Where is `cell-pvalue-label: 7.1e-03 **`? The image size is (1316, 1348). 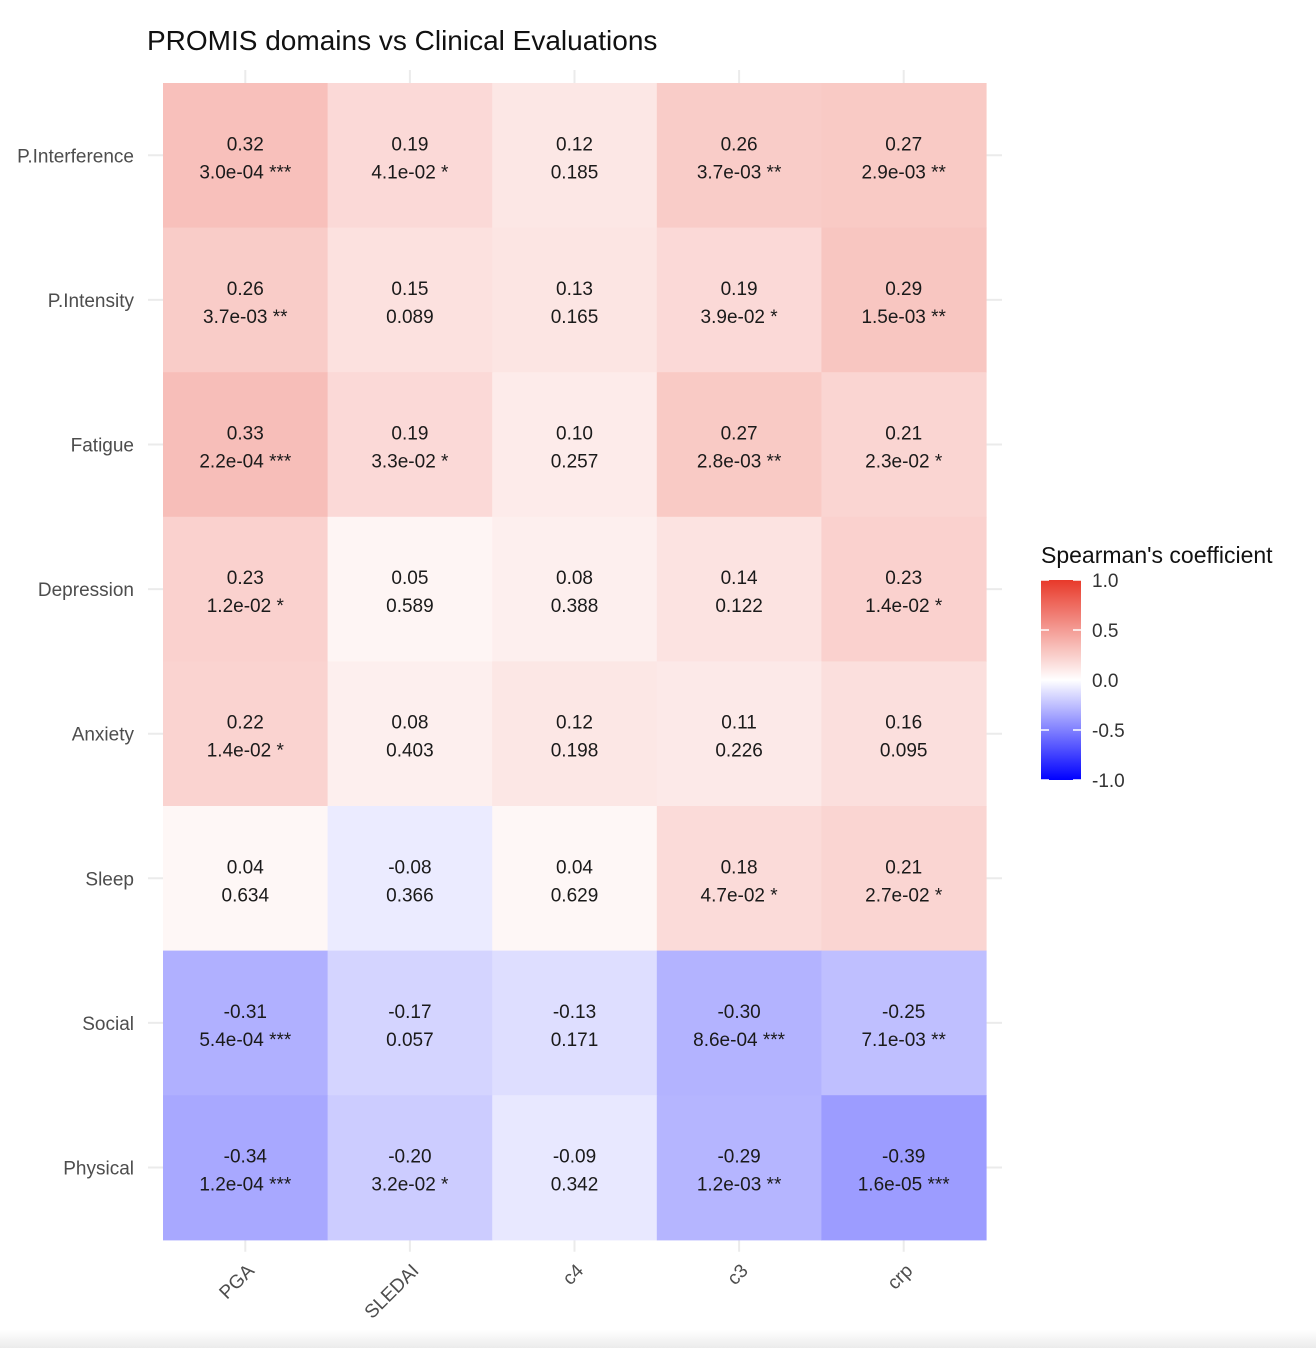 cell-pvalue-label: 7.1e-03 ** is located at coordinates (903, 1040).